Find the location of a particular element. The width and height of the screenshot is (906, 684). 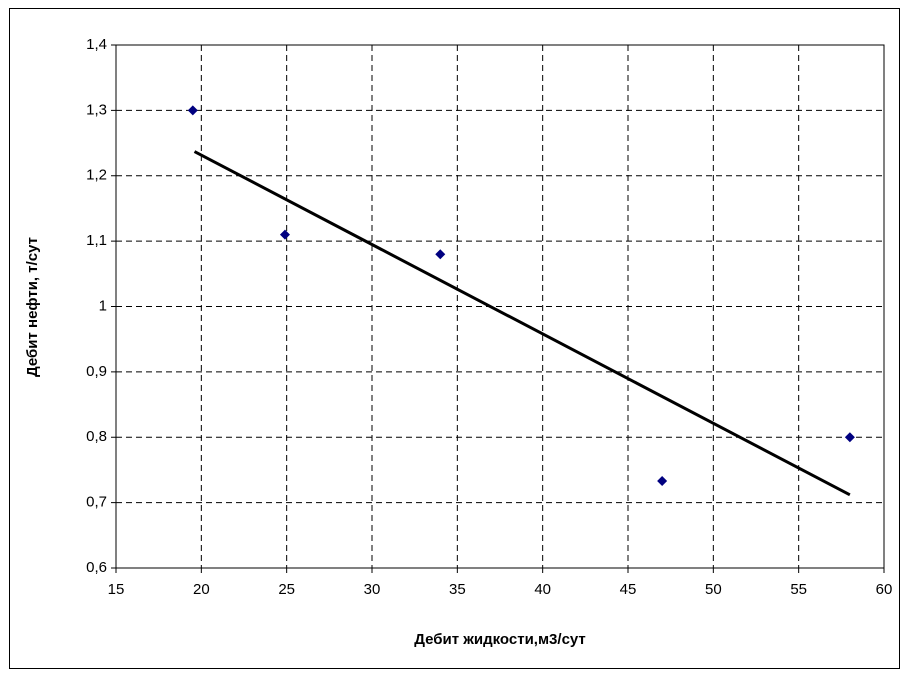

y-tick-label: 0,6 is located at coordinates (96, 567).